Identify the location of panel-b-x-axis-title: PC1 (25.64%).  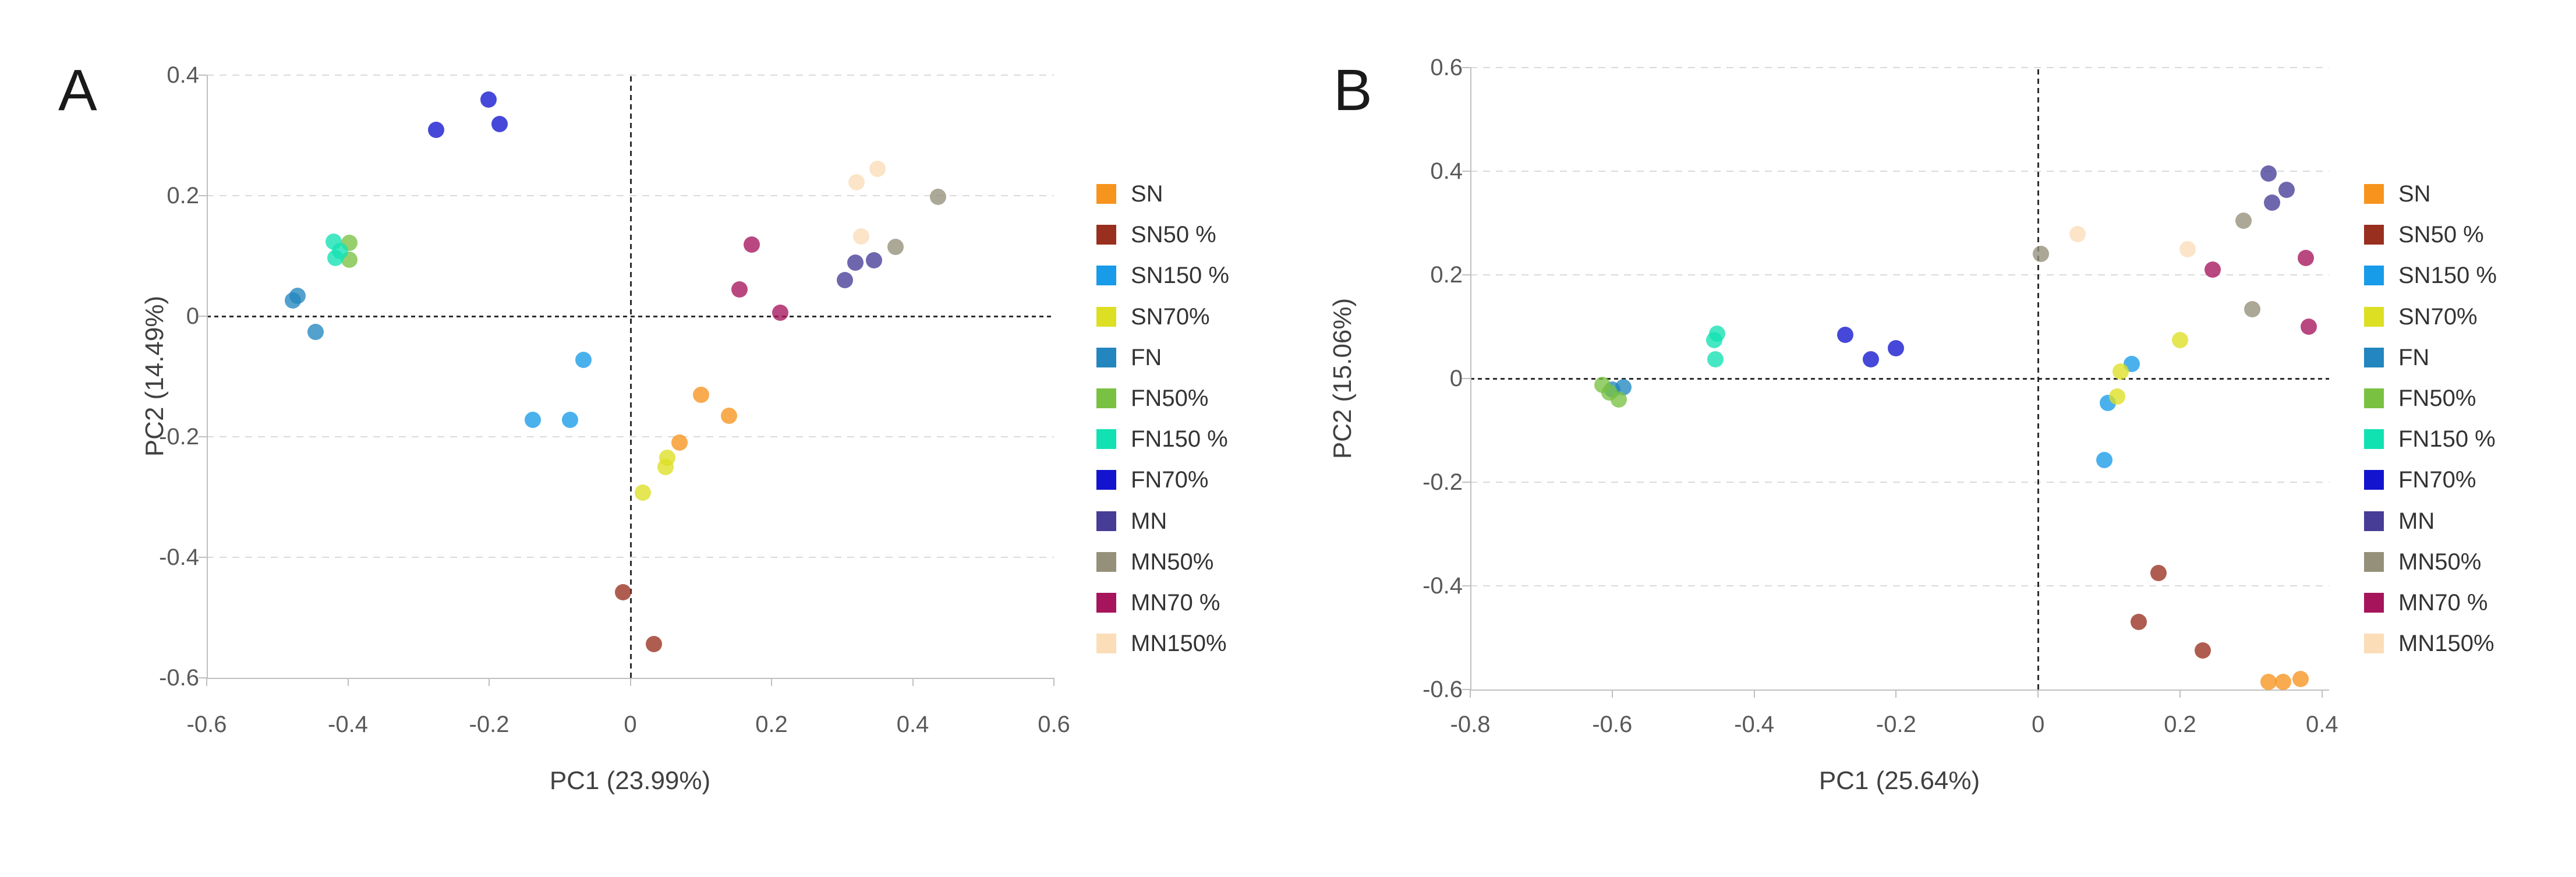
(1899, 780).